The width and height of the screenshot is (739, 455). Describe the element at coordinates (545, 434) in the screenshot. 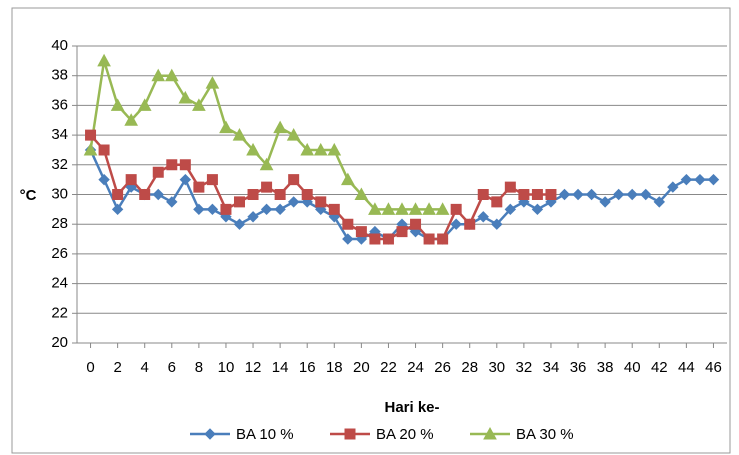

I see `legend-label: BA 30 %` at that location.